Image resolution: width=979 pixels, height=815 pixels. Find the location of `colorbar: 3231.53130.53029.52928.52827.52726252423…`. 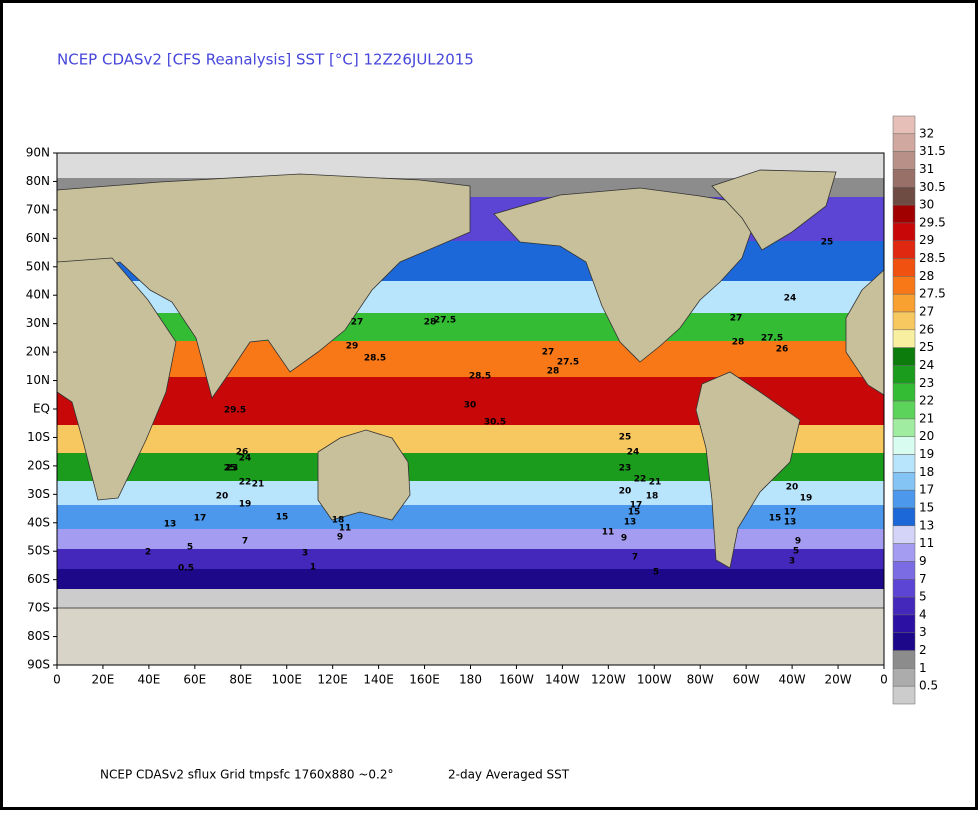

colorbar: 3231.53130.53029.52928.52827.52726252423… is located at coordinates (919, 410).